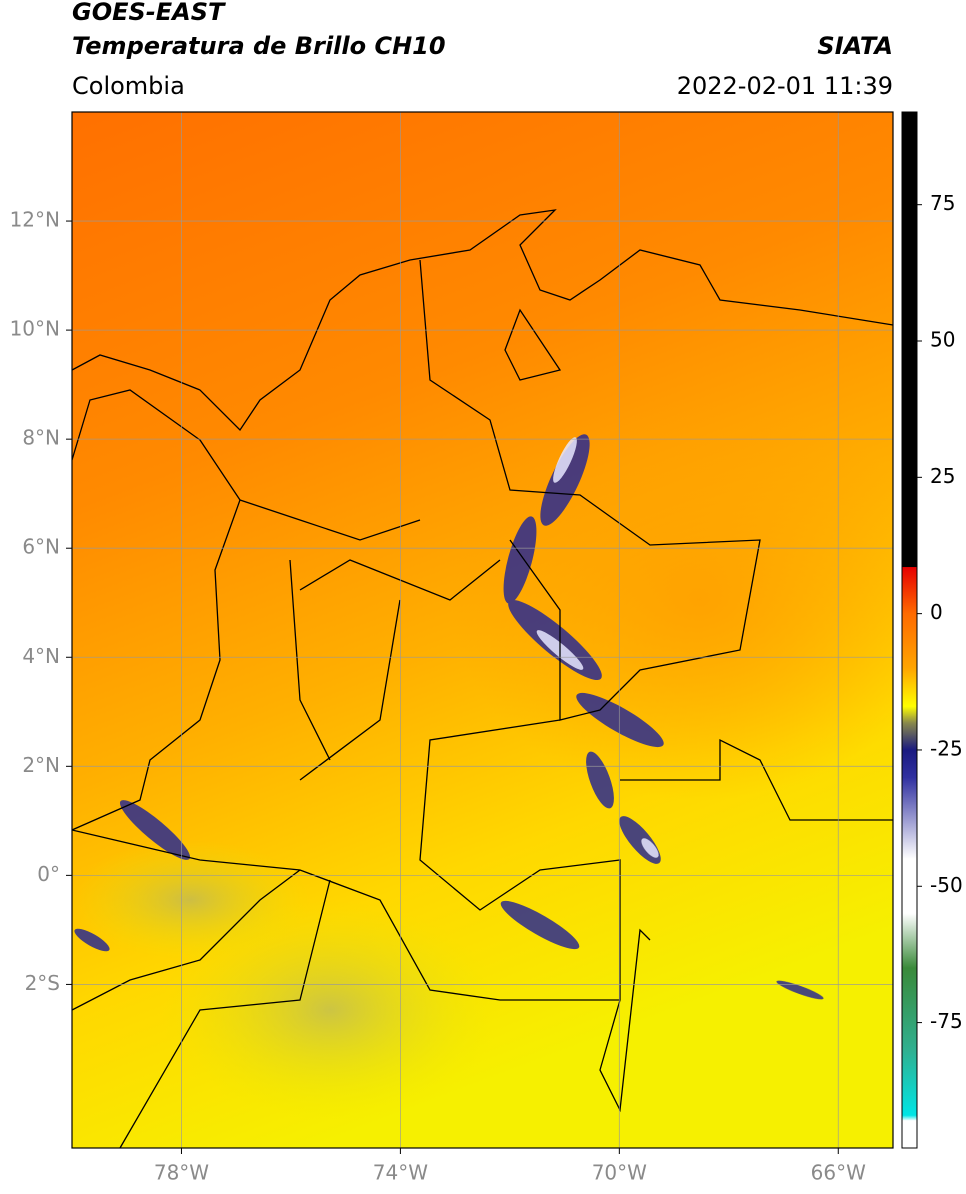 The height and width of the screenshot is (1194, 966). Describe the element at coordinates (41, 765) in the screenshot. I see `y-tick-label: 2°N` at that location.